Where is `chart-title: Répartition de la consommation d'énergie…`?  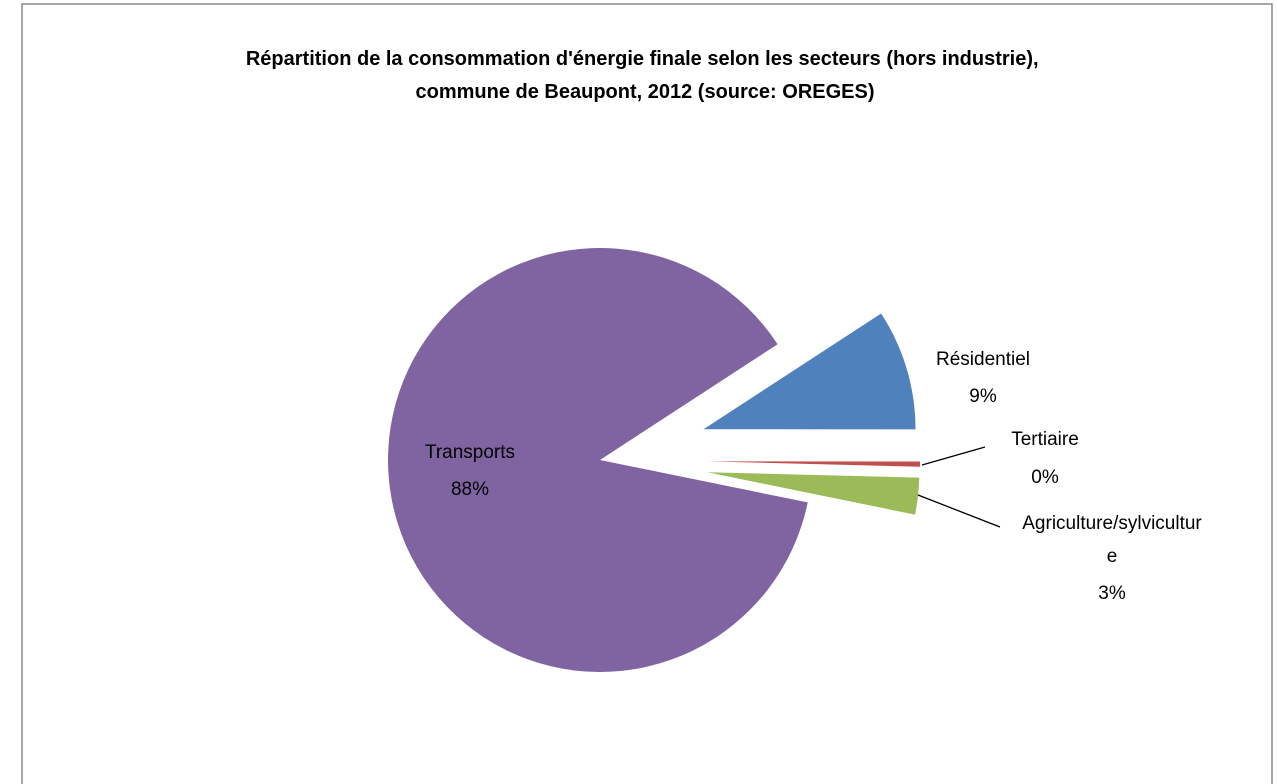
chart-title: Répartition de la consommation d'énergie… is located at coordinates (645, 75).